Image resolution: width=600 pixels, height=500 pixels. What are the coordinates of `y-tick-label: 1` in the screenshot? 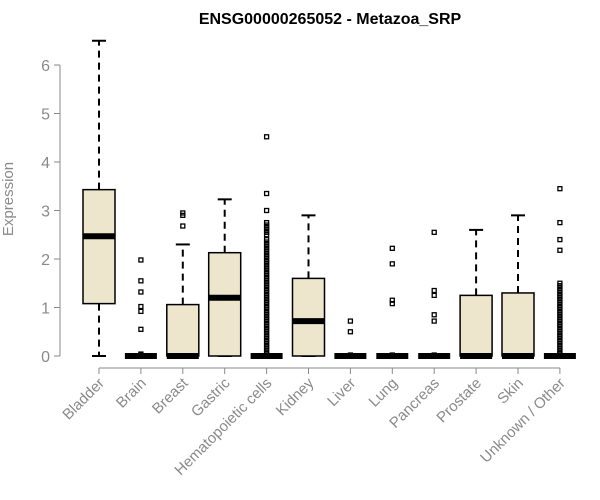 It's located at (45, 309).